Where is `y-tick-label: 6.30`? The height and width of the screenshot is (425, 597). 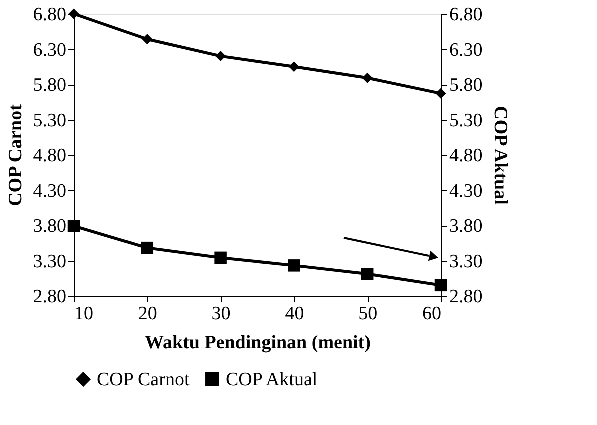 y-tick-label: 6.30 is located at coordinates (49, 50).